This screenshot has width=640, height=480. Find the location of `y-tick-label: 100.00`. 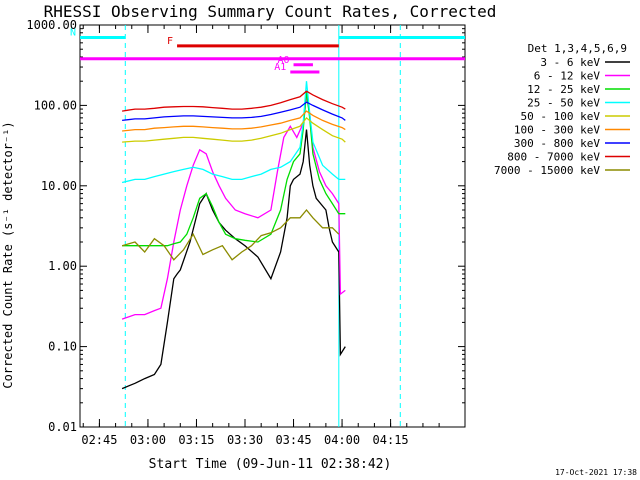

y-tick-label: 100.00 is located at coordinates (55, 105).